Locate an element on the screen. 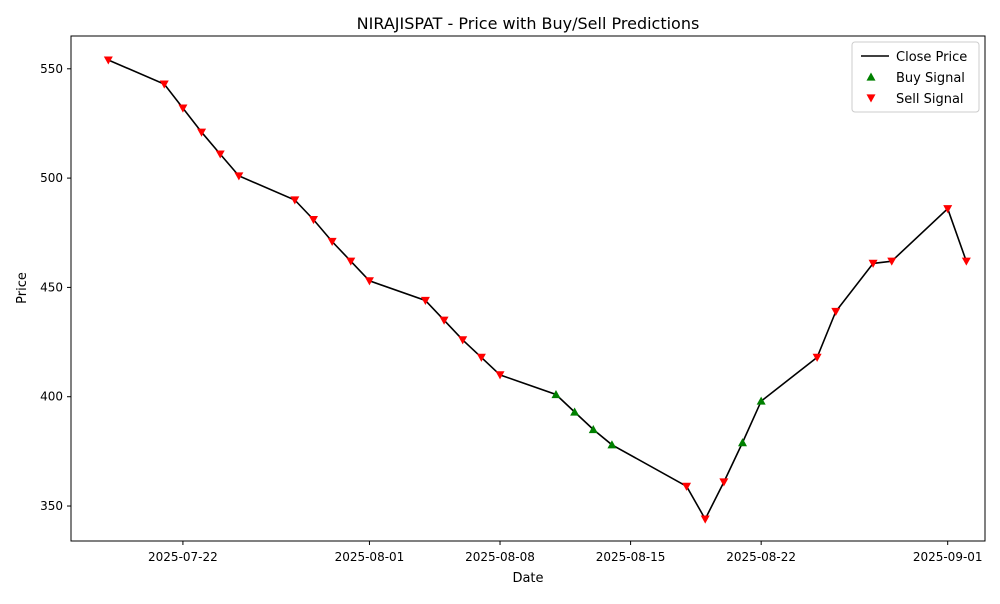 This screenshot has height=604, width=1000. y-tick-label: 350 is located at coordinates (51, 506).